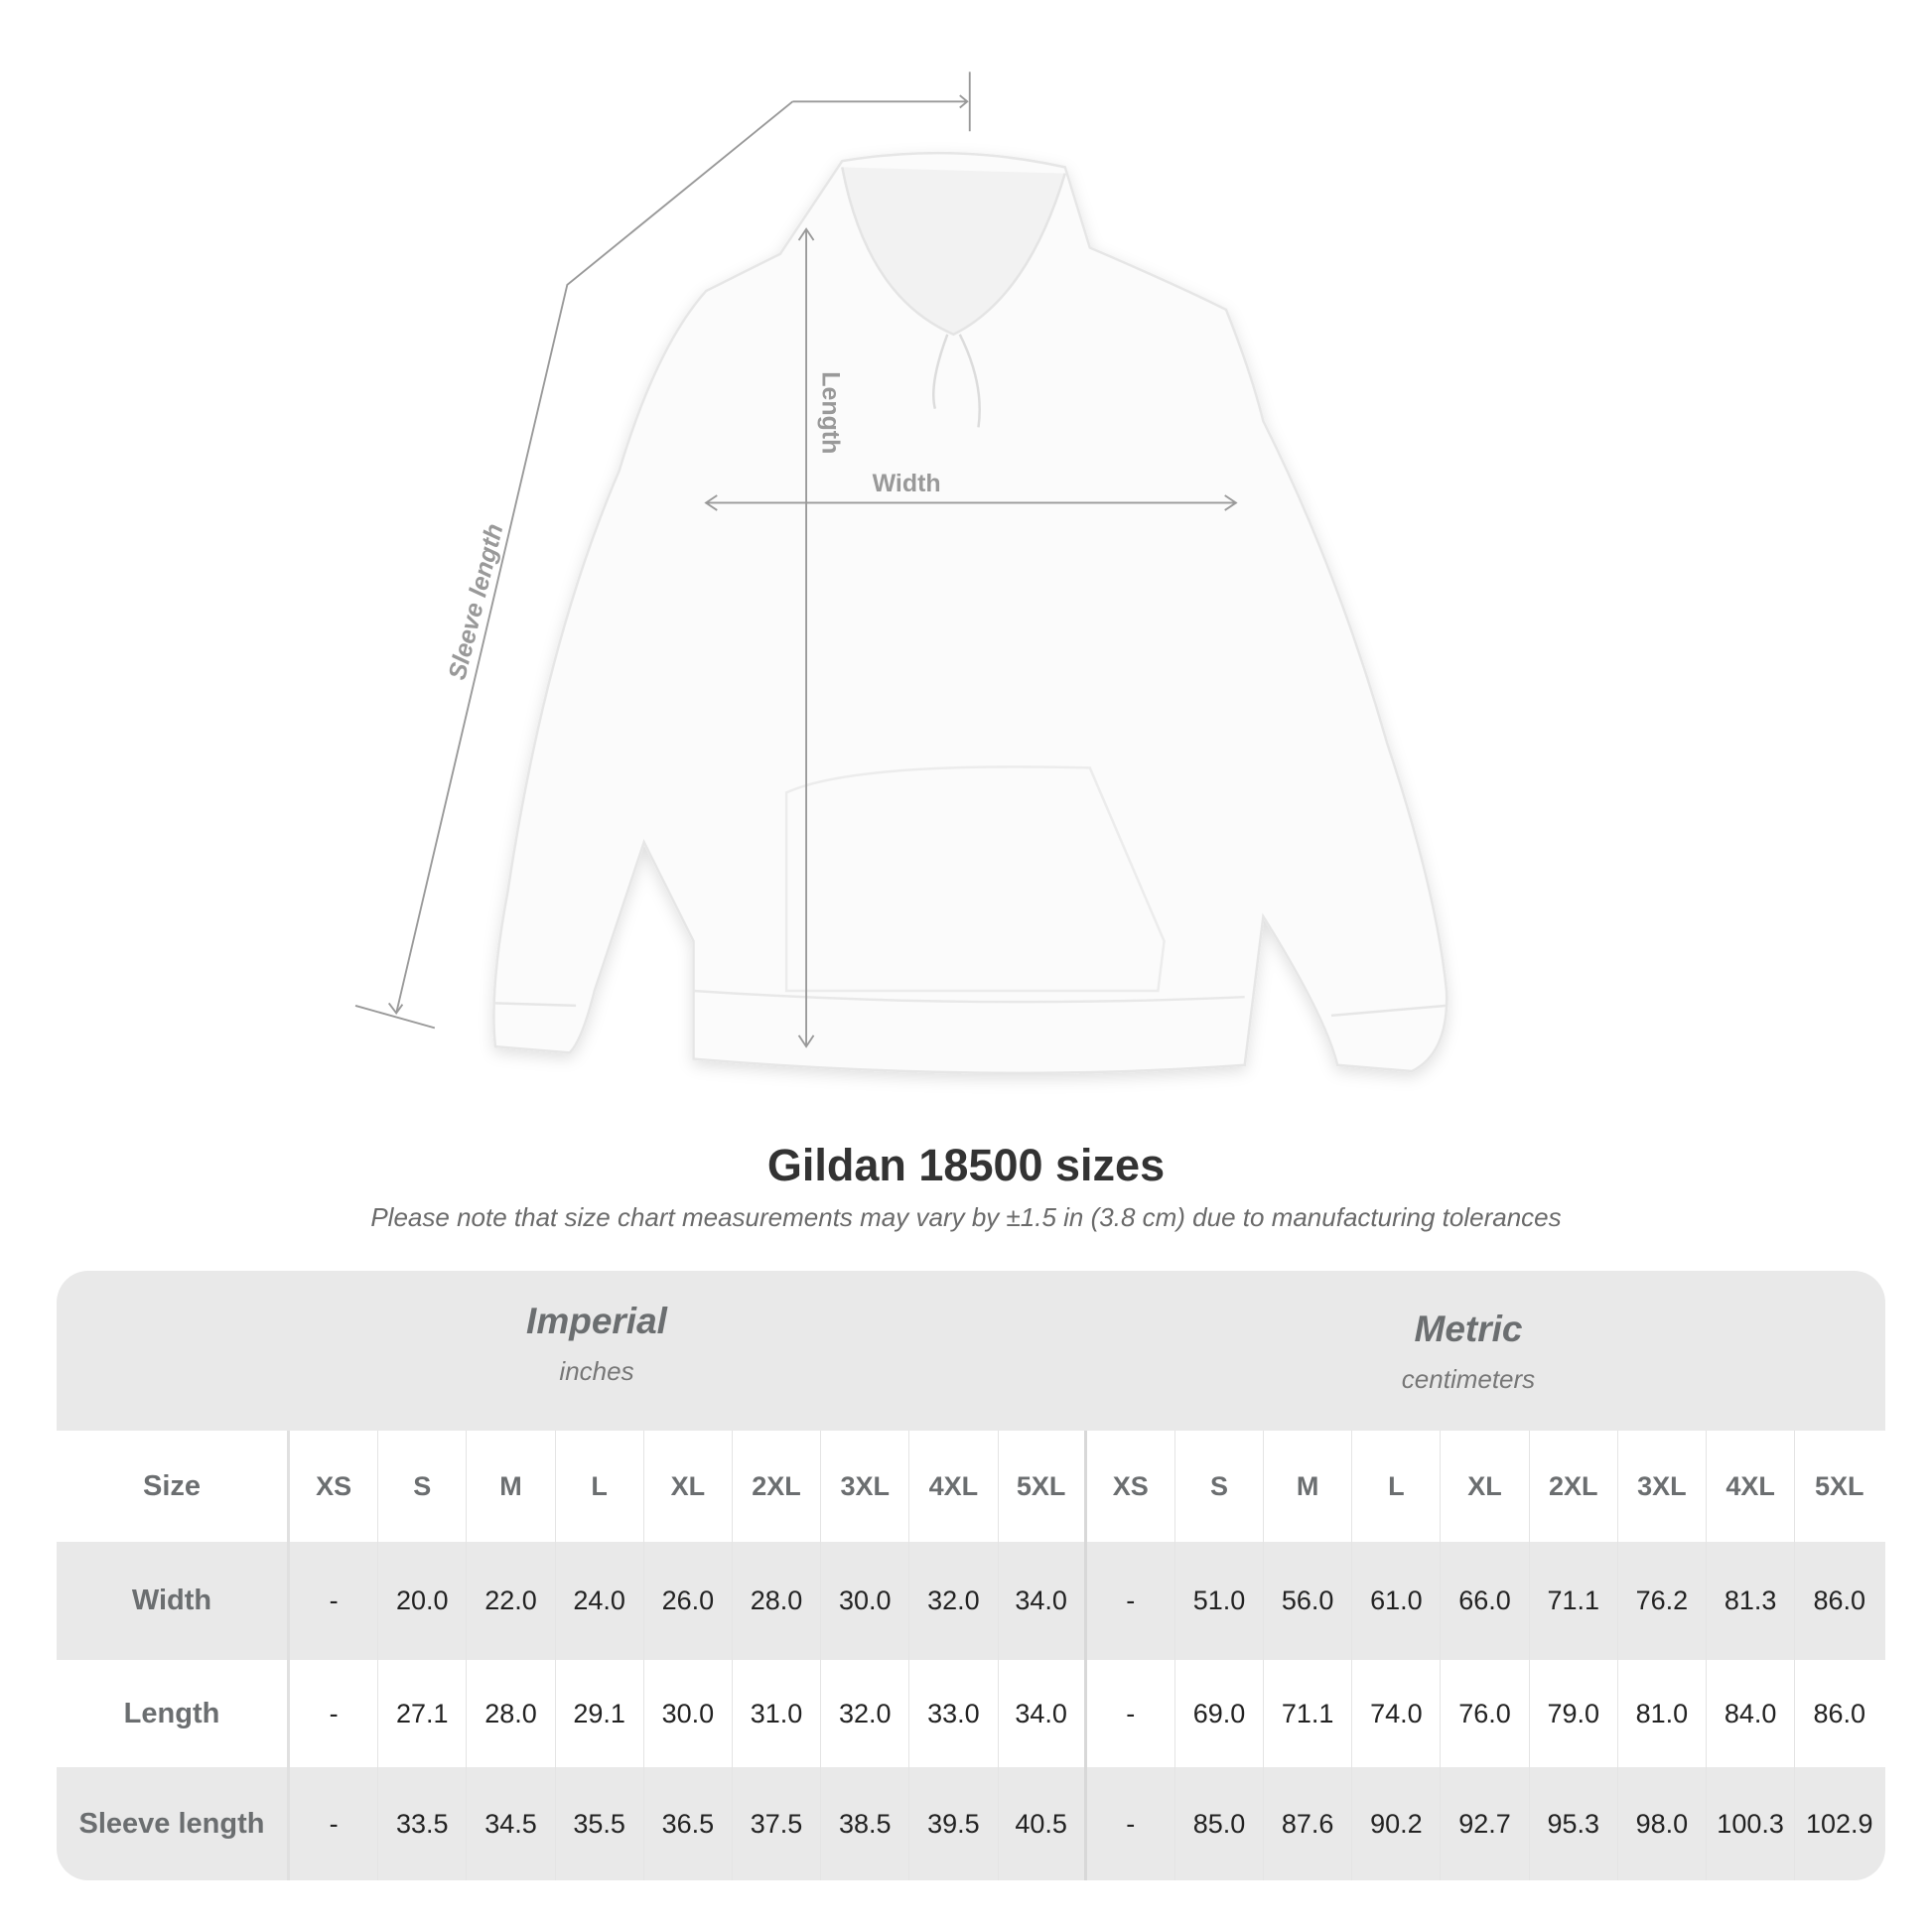 The height and width of the screenshot is (1932, 1932). Describe the element at coordinates (597, 1344) in the screenshot. I see `imperial-header: Imperial inches` at that location.